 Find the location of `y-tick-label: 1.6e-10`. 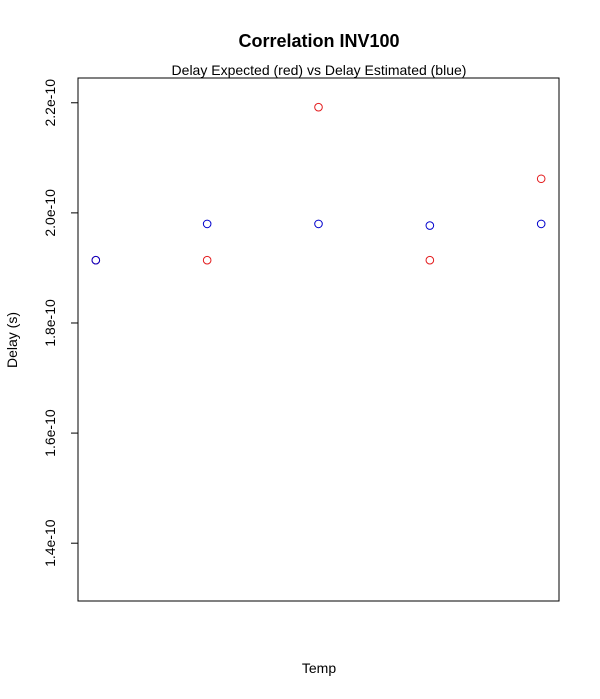

y-tick-label: 1.6e-10 is located at coordinates (50, 433).